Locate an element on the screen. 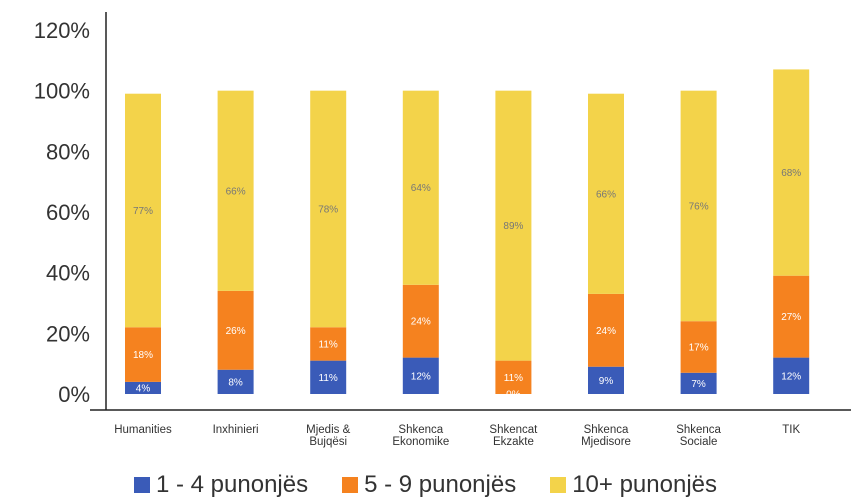 Image resolution: width=851 pixels, height=500 pixels. data-label: 76% is located at coordinates (699, 206).